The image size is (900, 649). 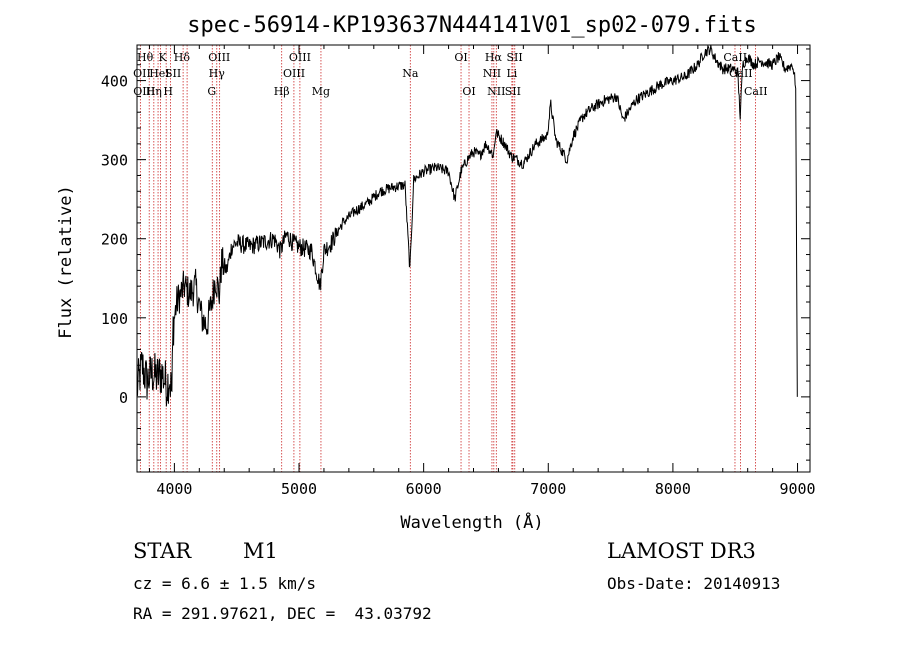 I want to click on x-axis-label: Wavelength (Å), so click(x=471, y=522).